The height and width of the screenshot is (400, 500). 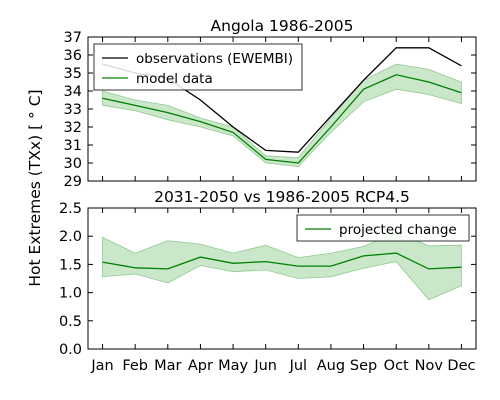 What do you see at coordinates (73, 110) in the screenshot?
I see `y-tick-label-0-4: 33` at bounding box center [73, 110].